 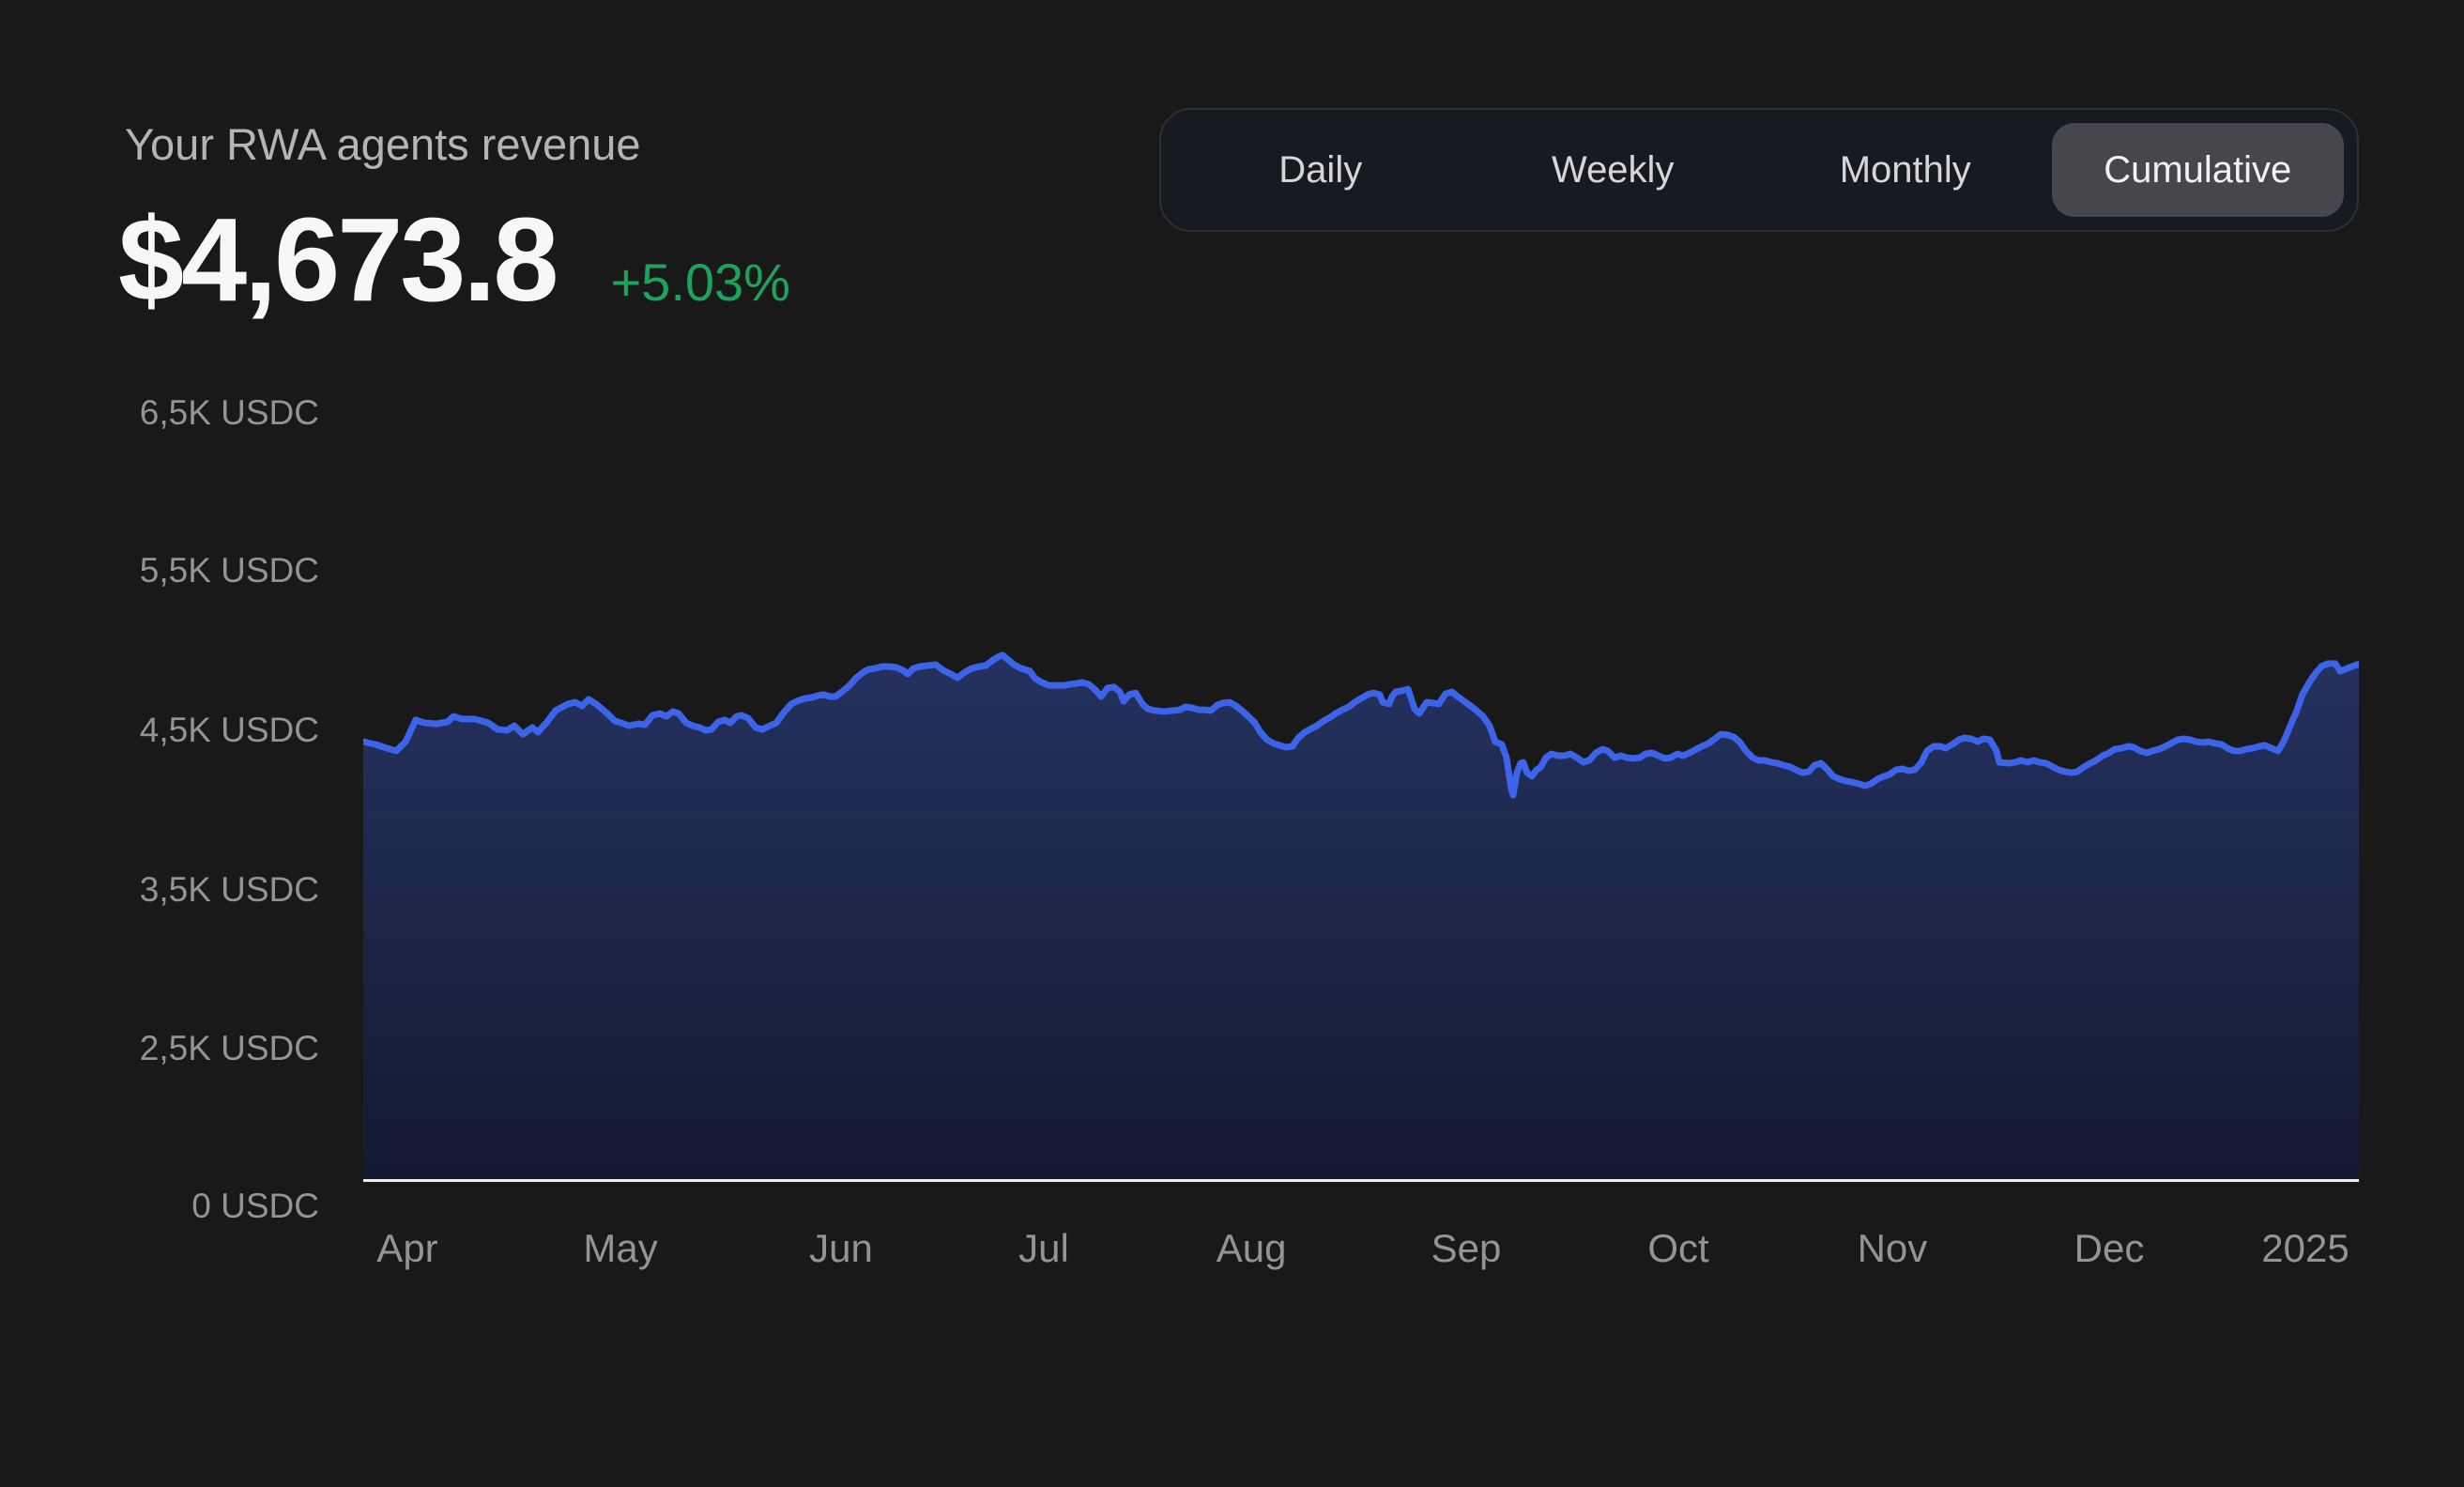 I want to click on timeframe-tab-bar: Daily Weekly Monthly Cumulative, so click(x=1759, y=170).